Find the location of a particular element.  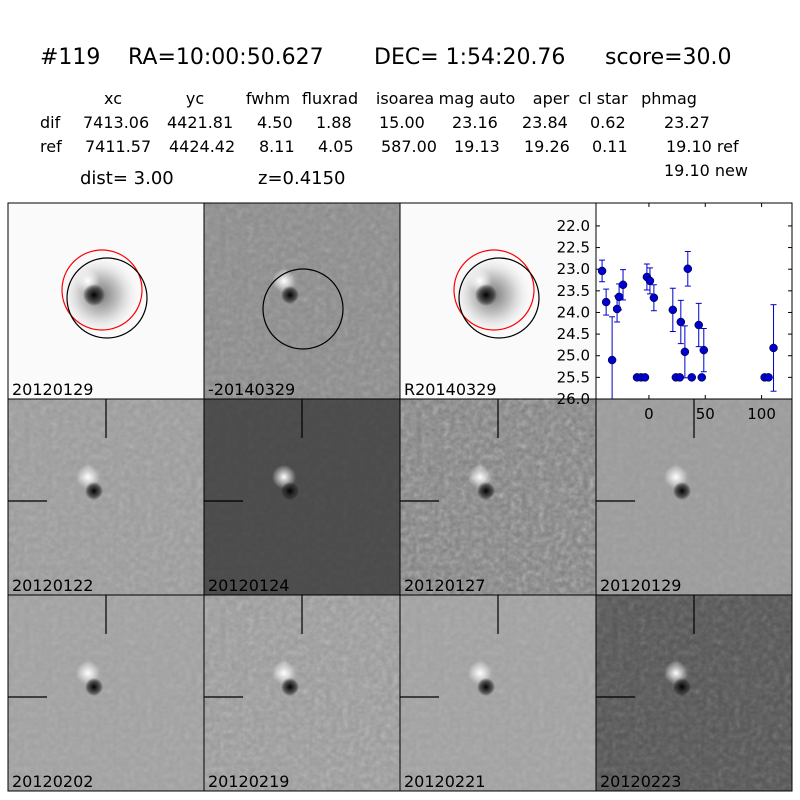

dec: DEC= 1:54:20.76 is located at coordinates (469, 57).